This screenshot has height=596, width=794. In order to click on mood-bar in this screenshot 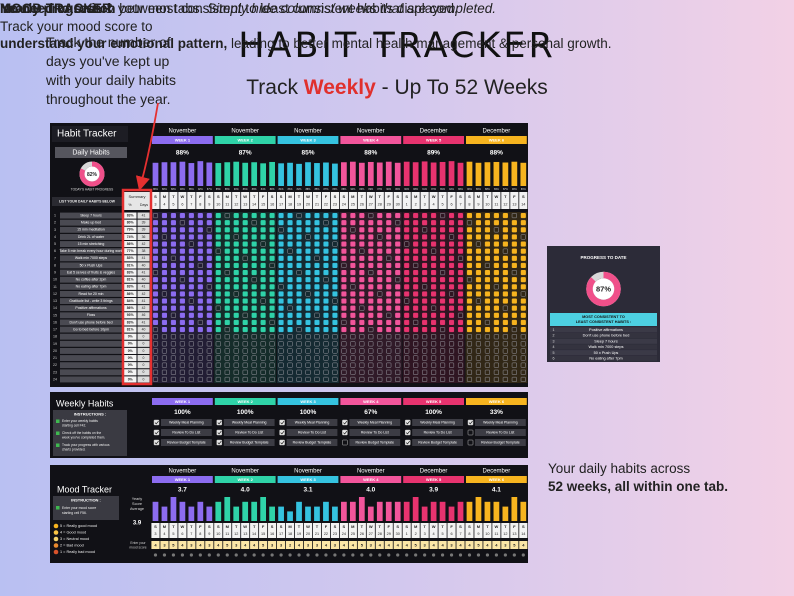, I will do `click(397, 511)`.